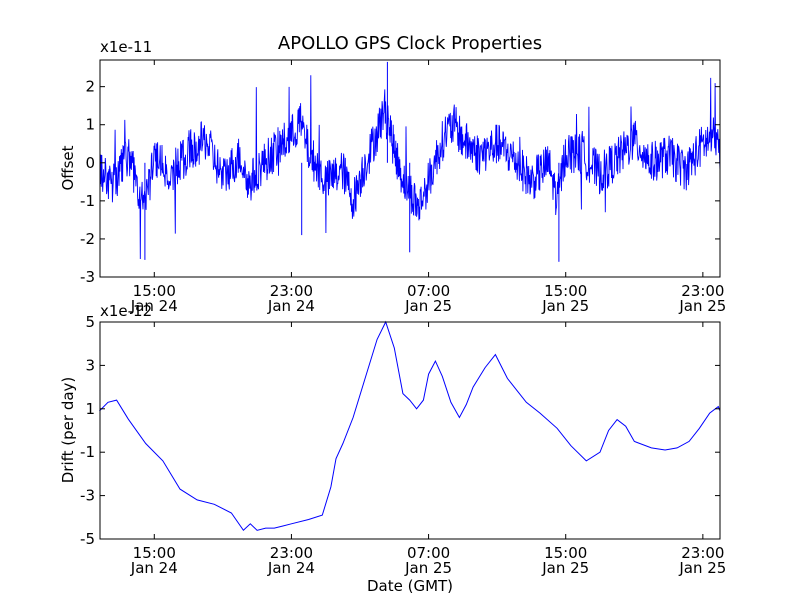 The height and width of the screenshot is (600, 800). I want to click on drift-x-axis-label: Date (GMT), so click(410, 586).